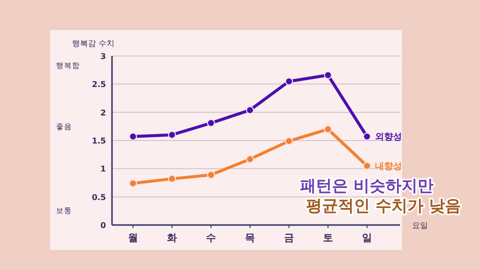 This screenshot has height=270, width=480. What do you see at coordinates (99, 85) in the screenshot?
I see `y-tick-label: 2.5` at bounding box center [99, 85].